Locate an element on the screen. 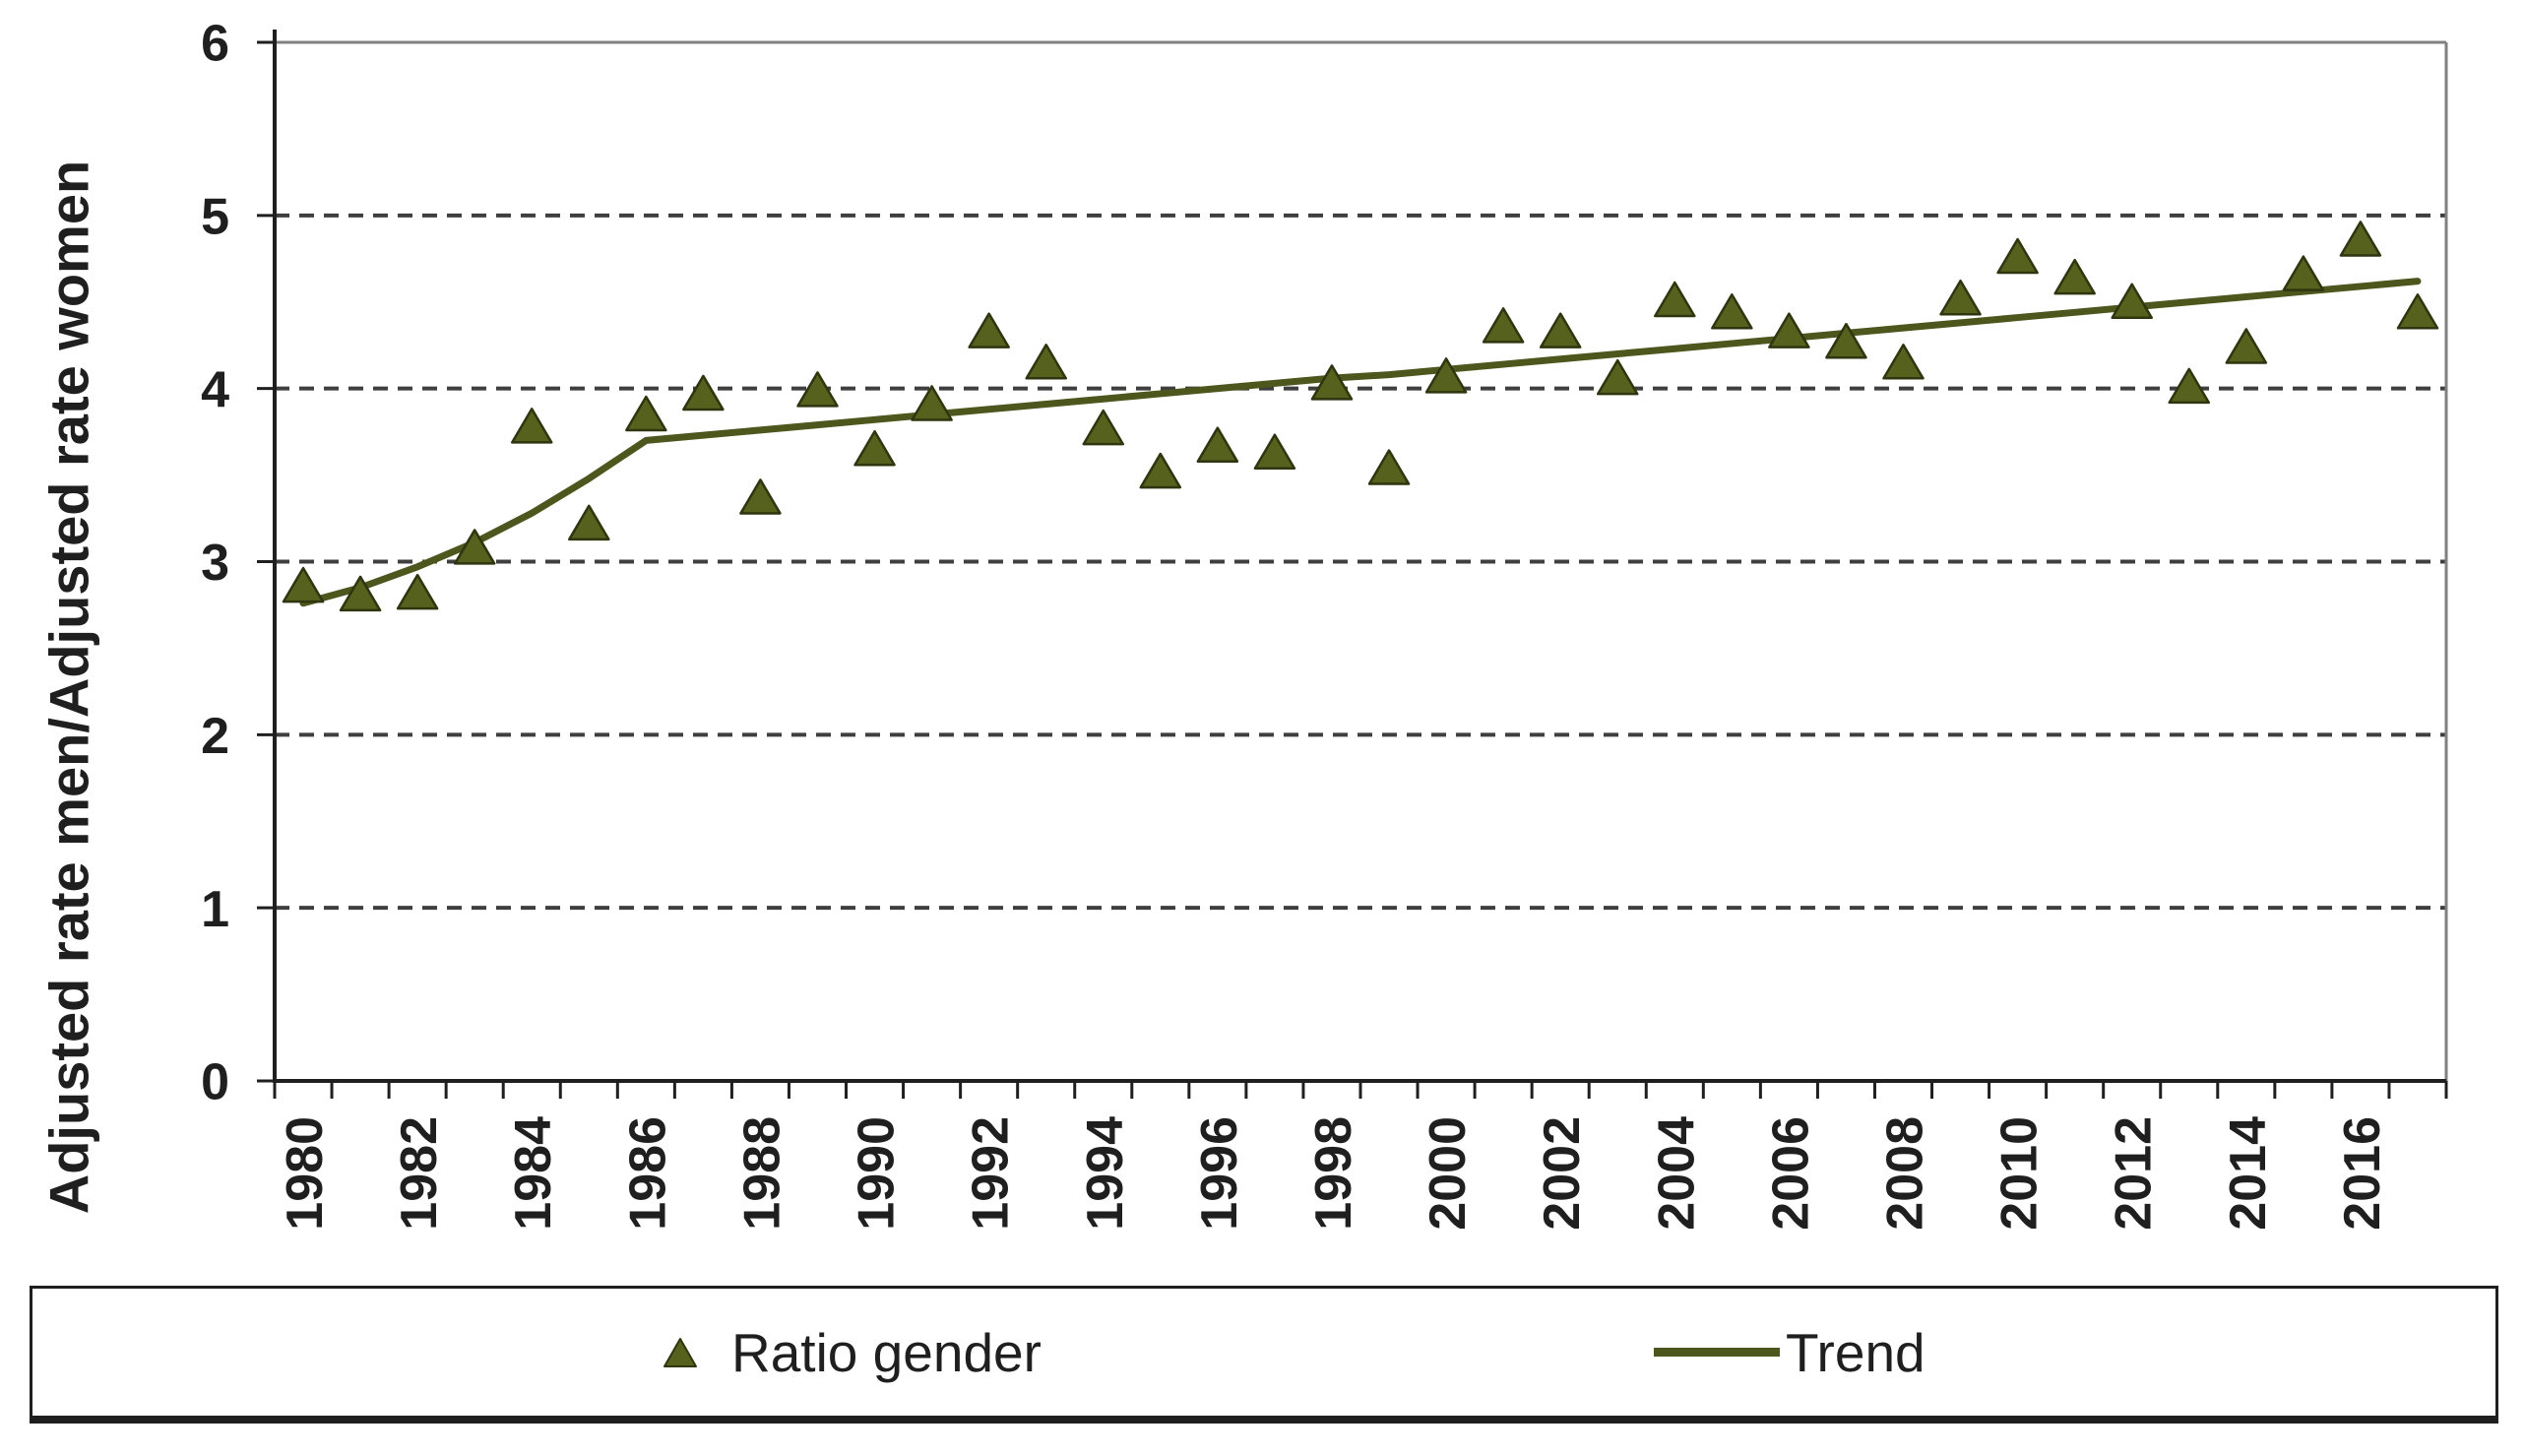 The width and height of the screenshot is (2525, 1456). scatter-point-1991 is located at coordinates (932, 403).